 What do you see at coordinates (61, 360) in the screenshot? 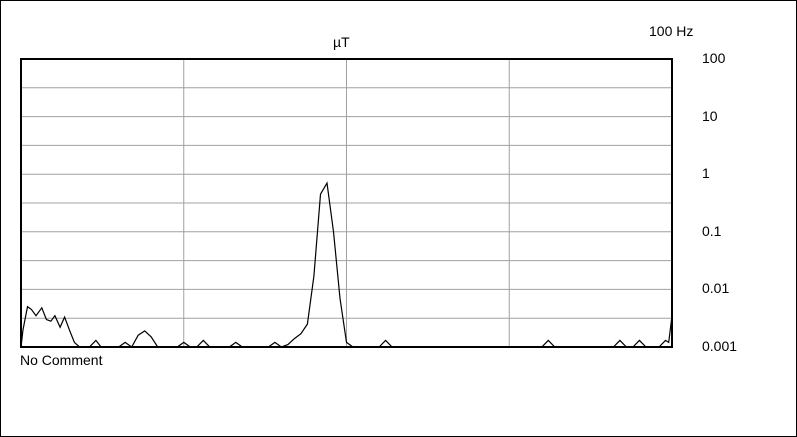
I see `comment-label: No Comment` at bounding box center [61, 360].